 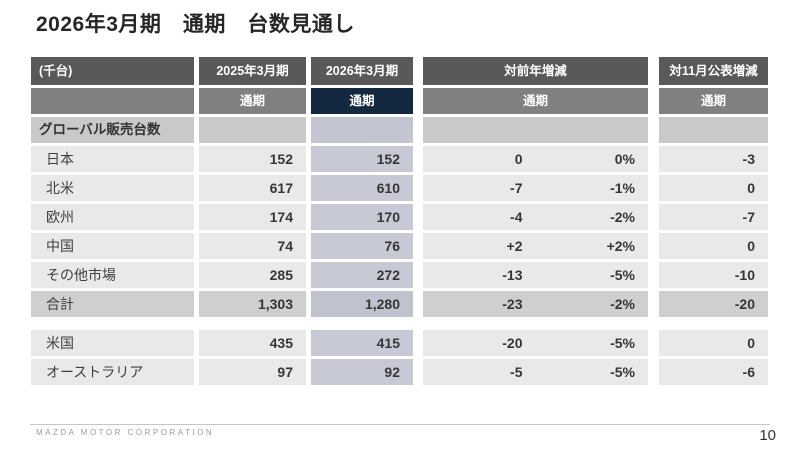 I want to click on footer-divider, so click(x=400, y=424).